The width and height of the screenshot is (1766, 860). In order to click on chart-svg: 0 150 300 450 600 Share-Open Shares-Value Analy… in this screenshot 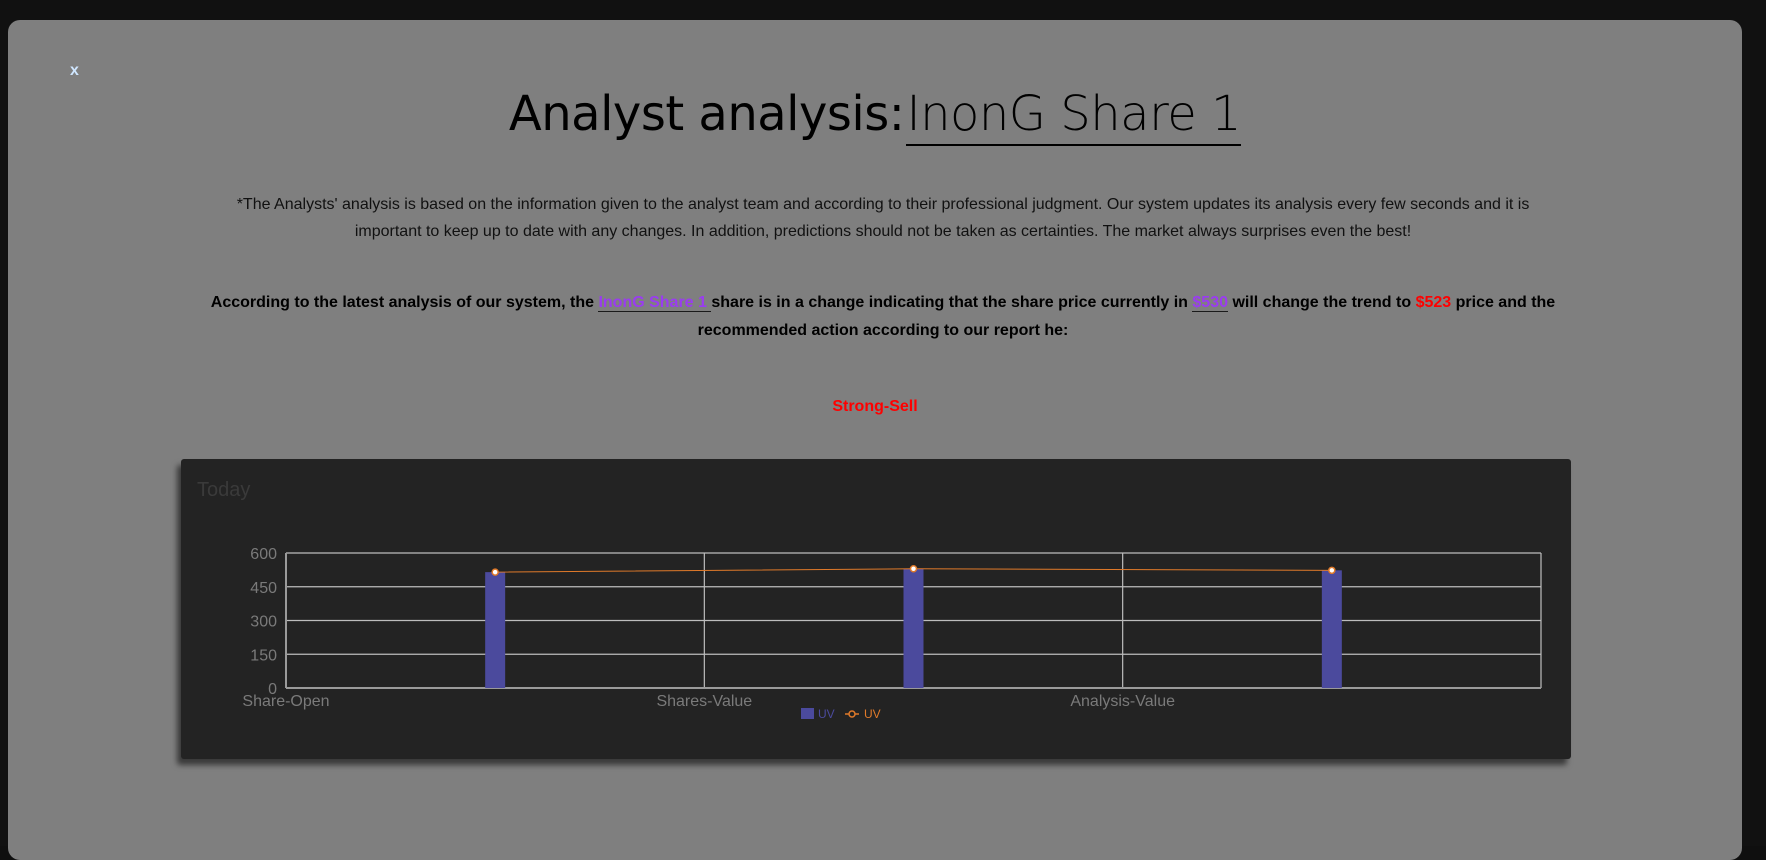, I will do `click(892, 633)`.